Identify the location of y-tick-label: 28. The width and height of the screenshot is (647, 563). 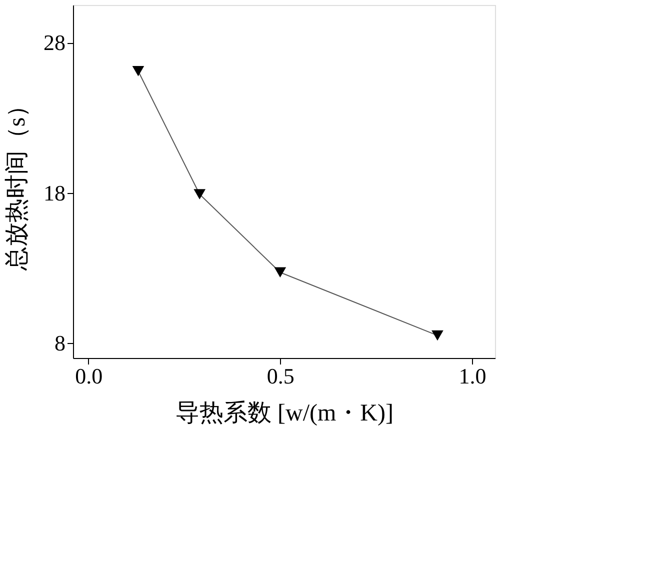
(55, 43).